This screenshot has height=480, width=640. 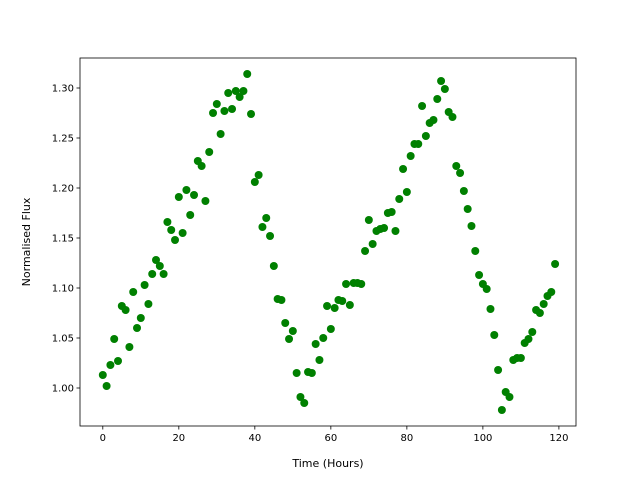 What do you see at coordinates (63, 289) in the screenshot?
I see `y-tick-label: 1.10` at bounding box center [63, 289].